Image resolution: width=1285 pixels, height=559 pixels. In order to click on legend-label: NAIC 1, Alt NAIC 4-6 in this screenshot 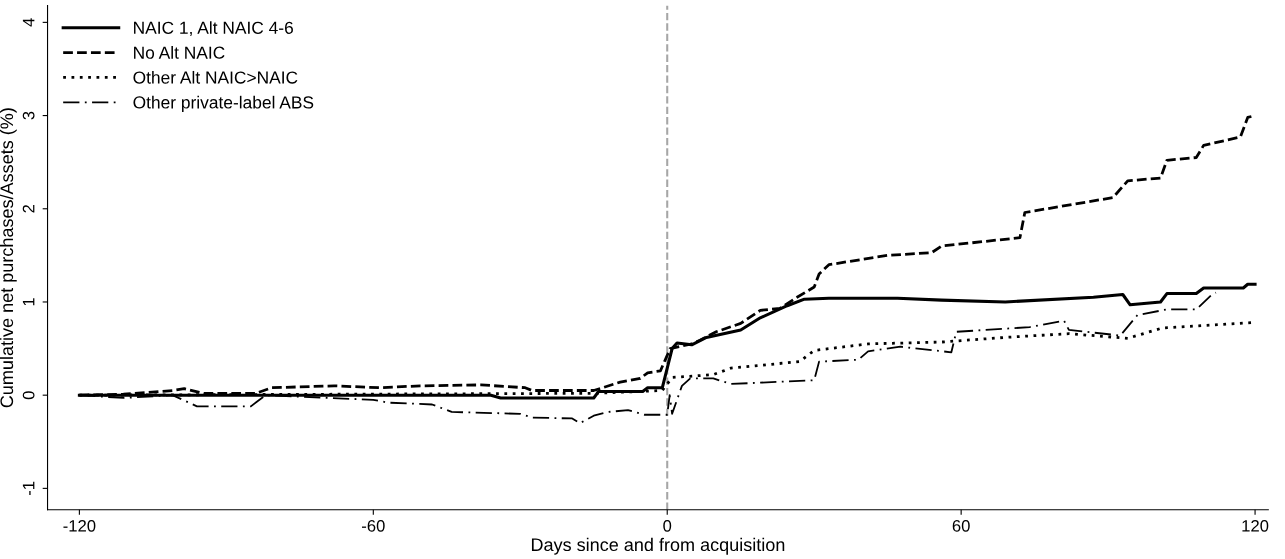, I will do `click(213, 29)`.